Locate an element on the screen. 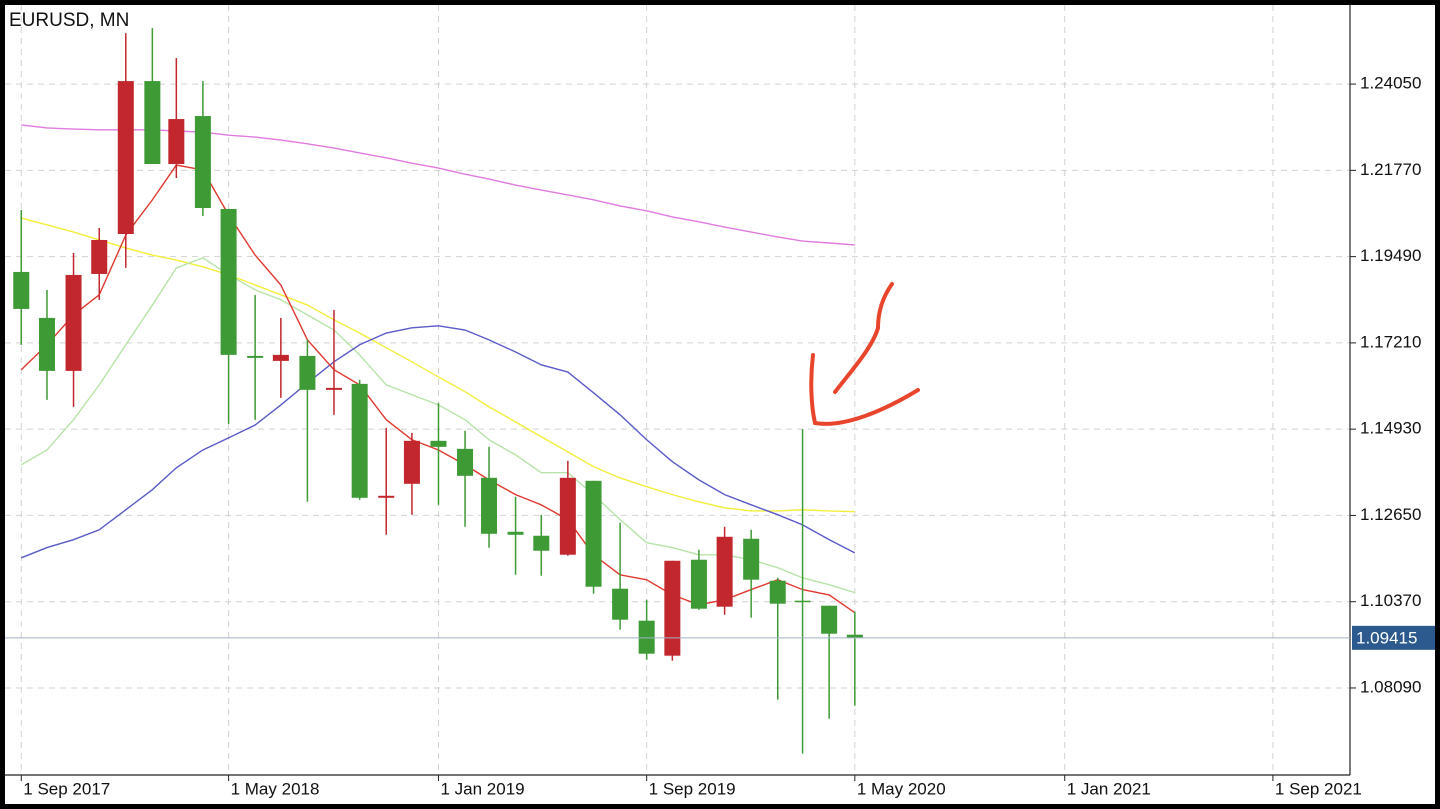  y-tick-label: 1.08090 is located at coordinates (1390, 686).